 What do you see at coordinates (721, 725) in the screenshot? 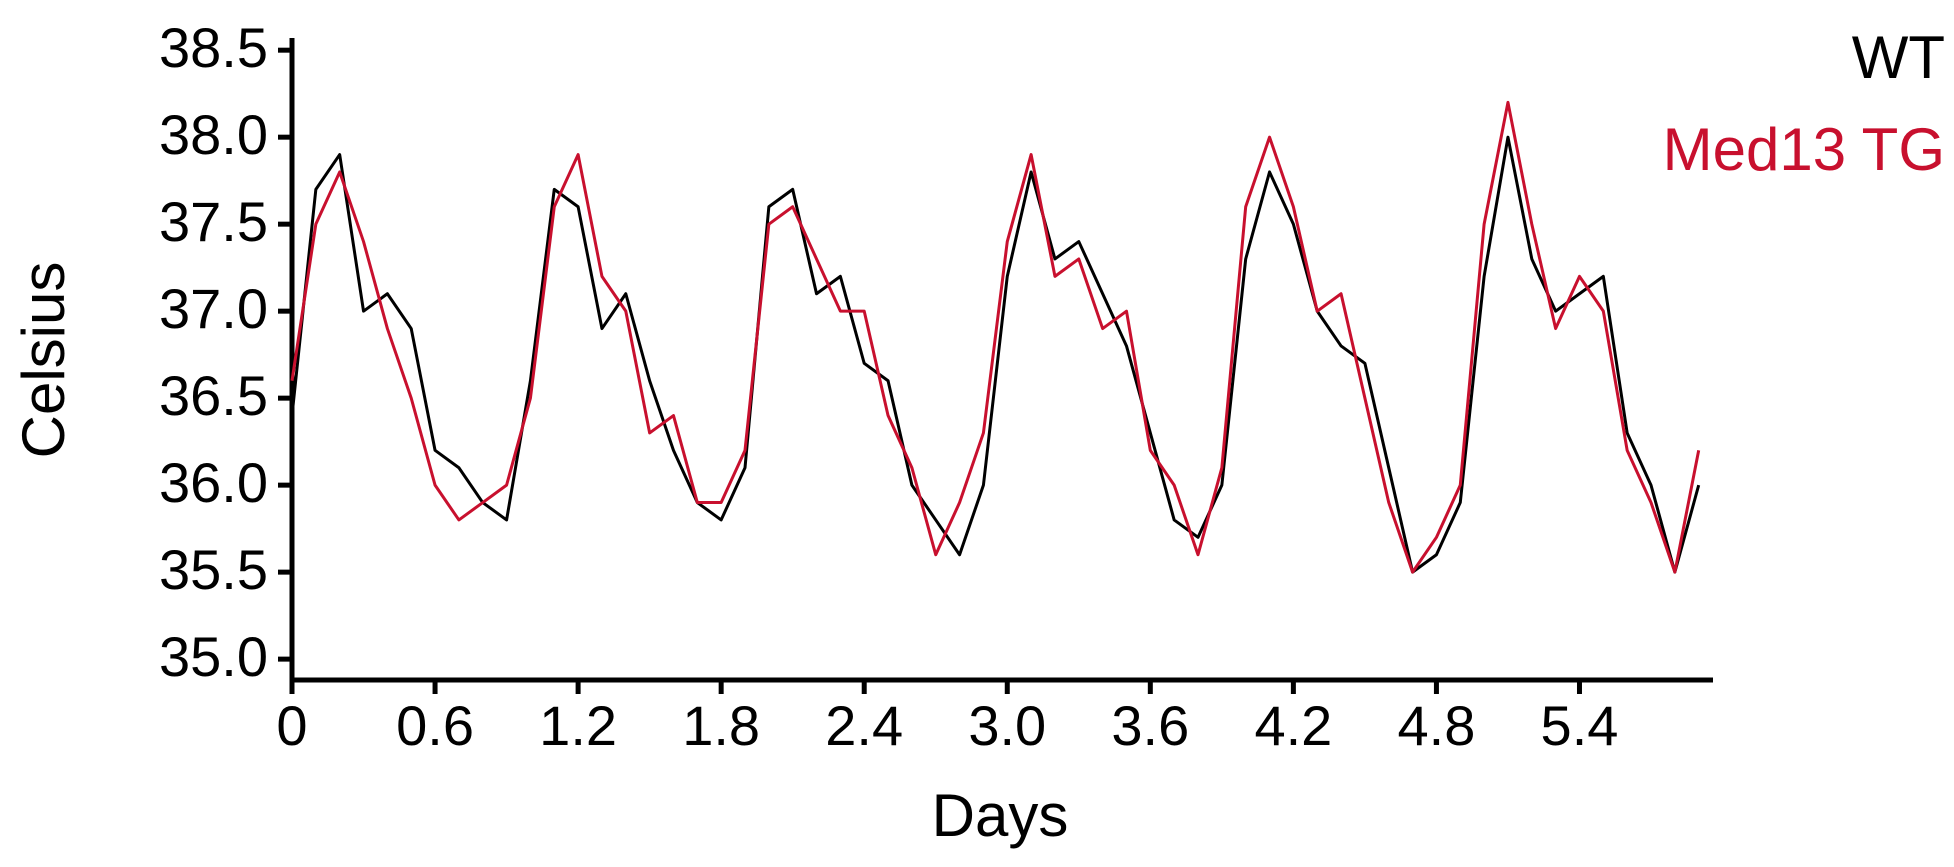
I see `x-tick-label: 1.8` at bounding box center [721, 725].